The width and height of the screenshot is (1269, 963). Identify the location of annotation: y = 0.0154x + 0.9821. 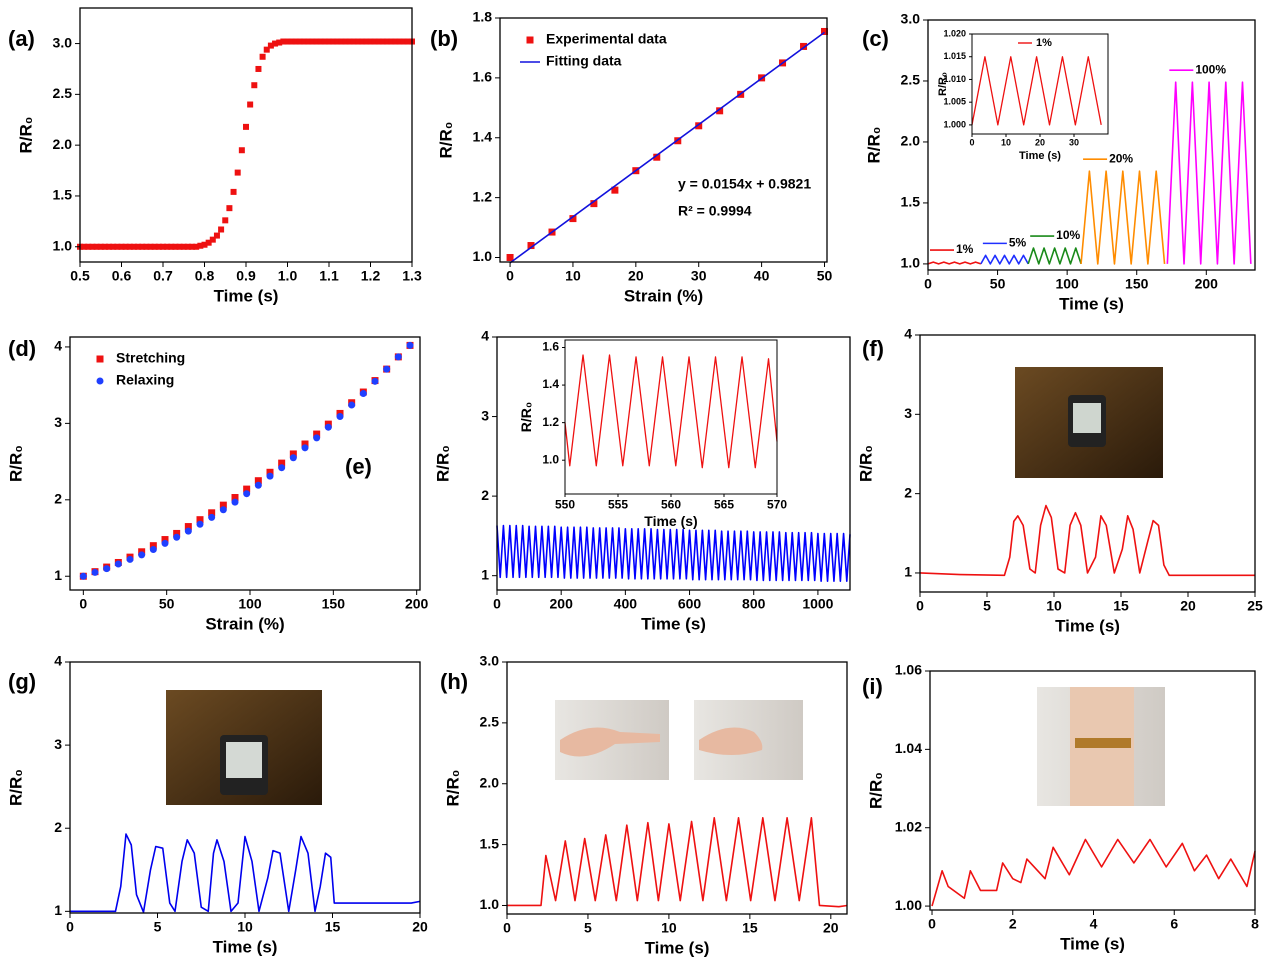
(744, 184).